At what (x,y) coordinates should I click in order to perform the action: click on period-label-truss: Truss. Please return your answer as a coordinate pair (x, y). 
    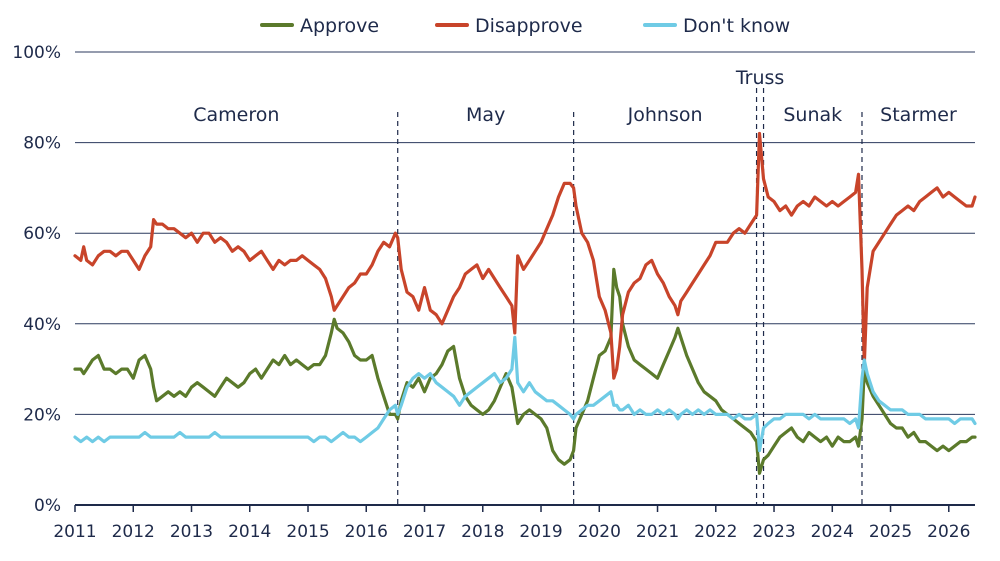
    Looking at the image, I should click on (759, 78).